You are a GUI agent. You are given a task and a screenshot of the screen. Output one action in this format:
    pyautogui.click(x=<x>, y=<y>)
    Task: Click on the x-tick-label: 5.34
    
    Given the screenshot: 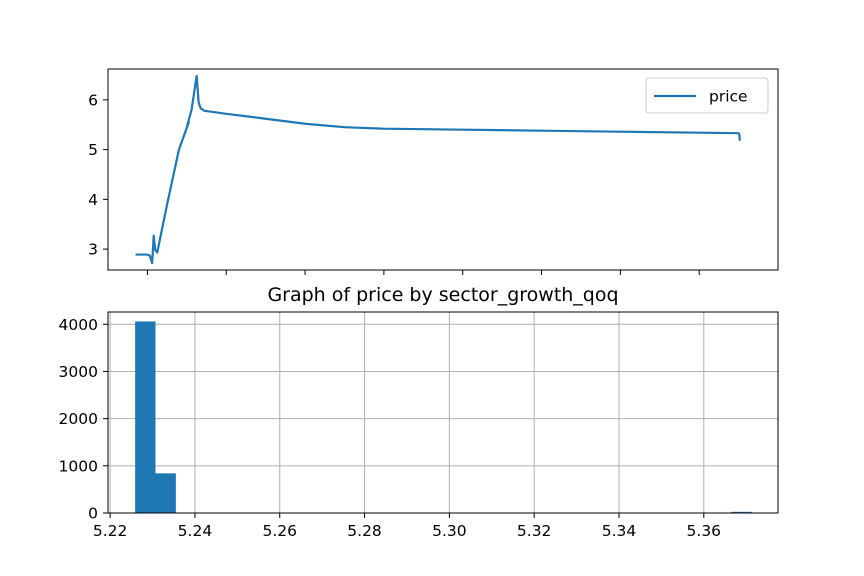 What is the action you would take?
    pyautogui.click(x=619, y=531)
    